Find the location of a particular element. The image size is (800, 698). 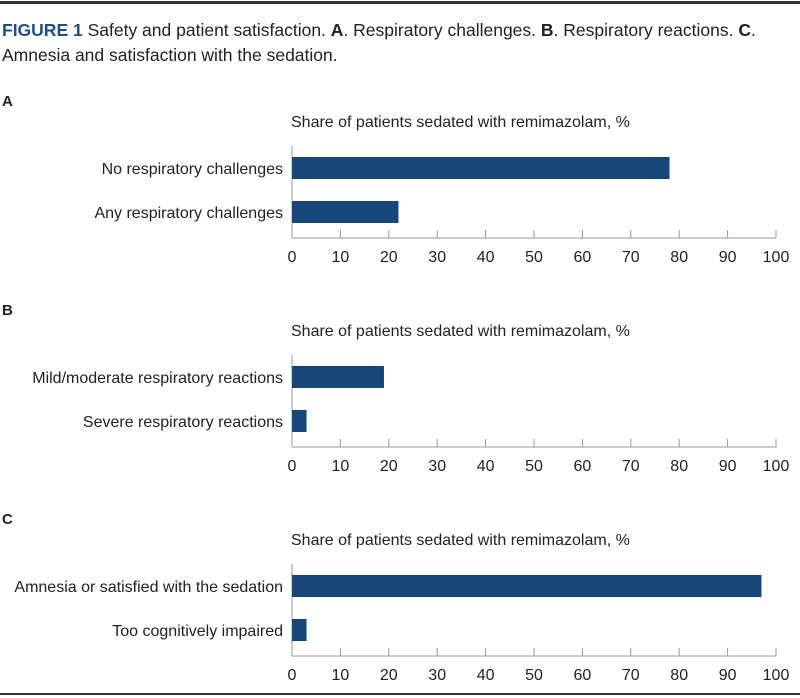

caption-text: Safety and patient satisfaction. is located at coordinates (206, 30).